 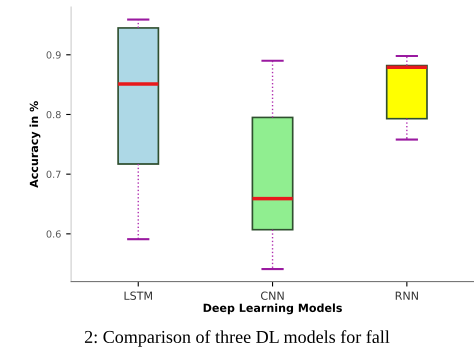 I want to click on y-tick-label: 0.7, so click(x=53, y=174).